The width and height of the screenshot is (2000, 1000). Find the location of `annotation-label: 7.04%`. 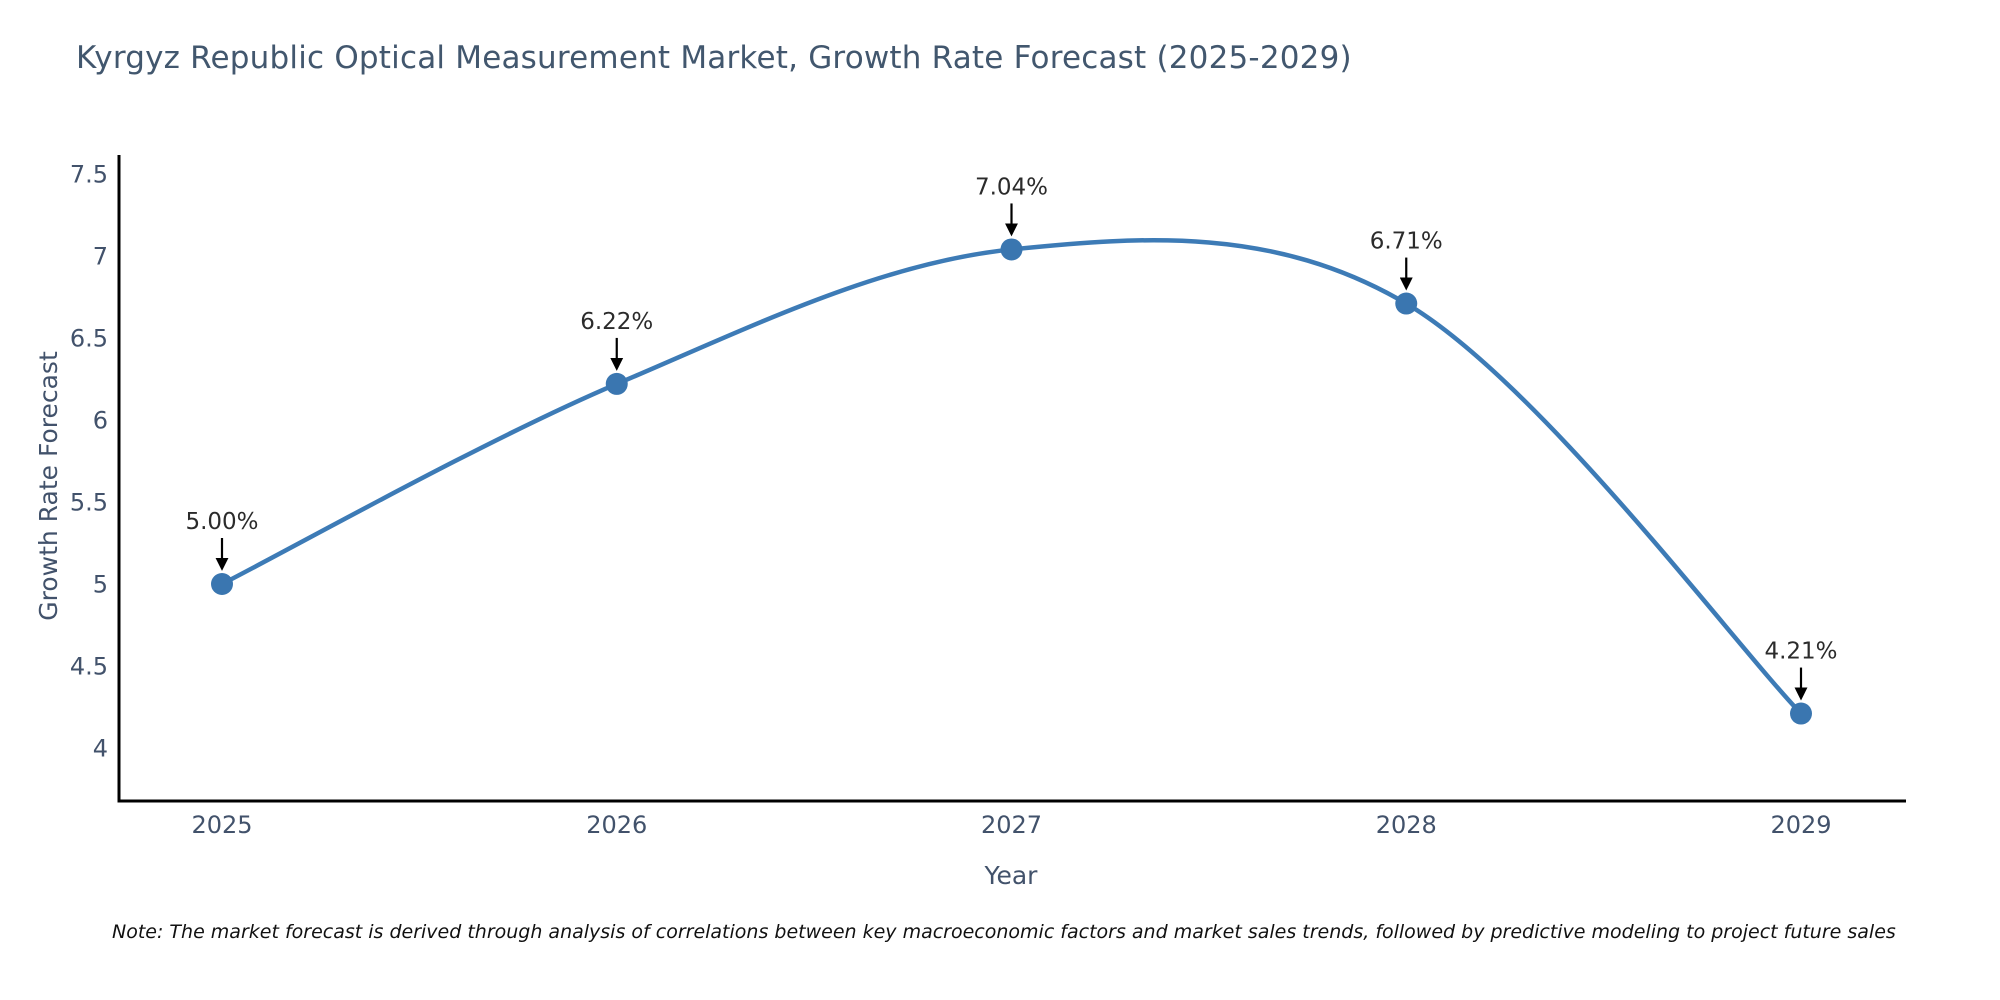

annotation-label: 7.04% is located at coordinates (1011, 187).